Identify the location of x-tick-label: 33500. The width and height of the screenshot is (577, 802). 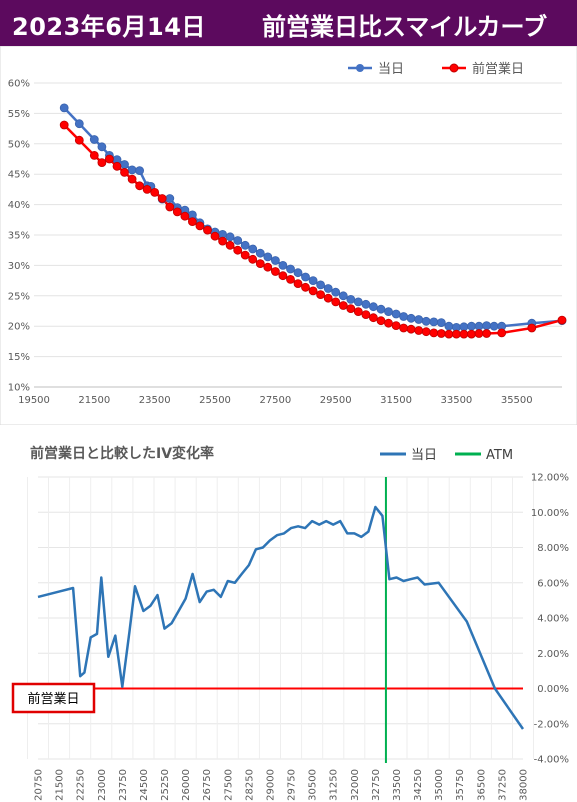
(456, 400).